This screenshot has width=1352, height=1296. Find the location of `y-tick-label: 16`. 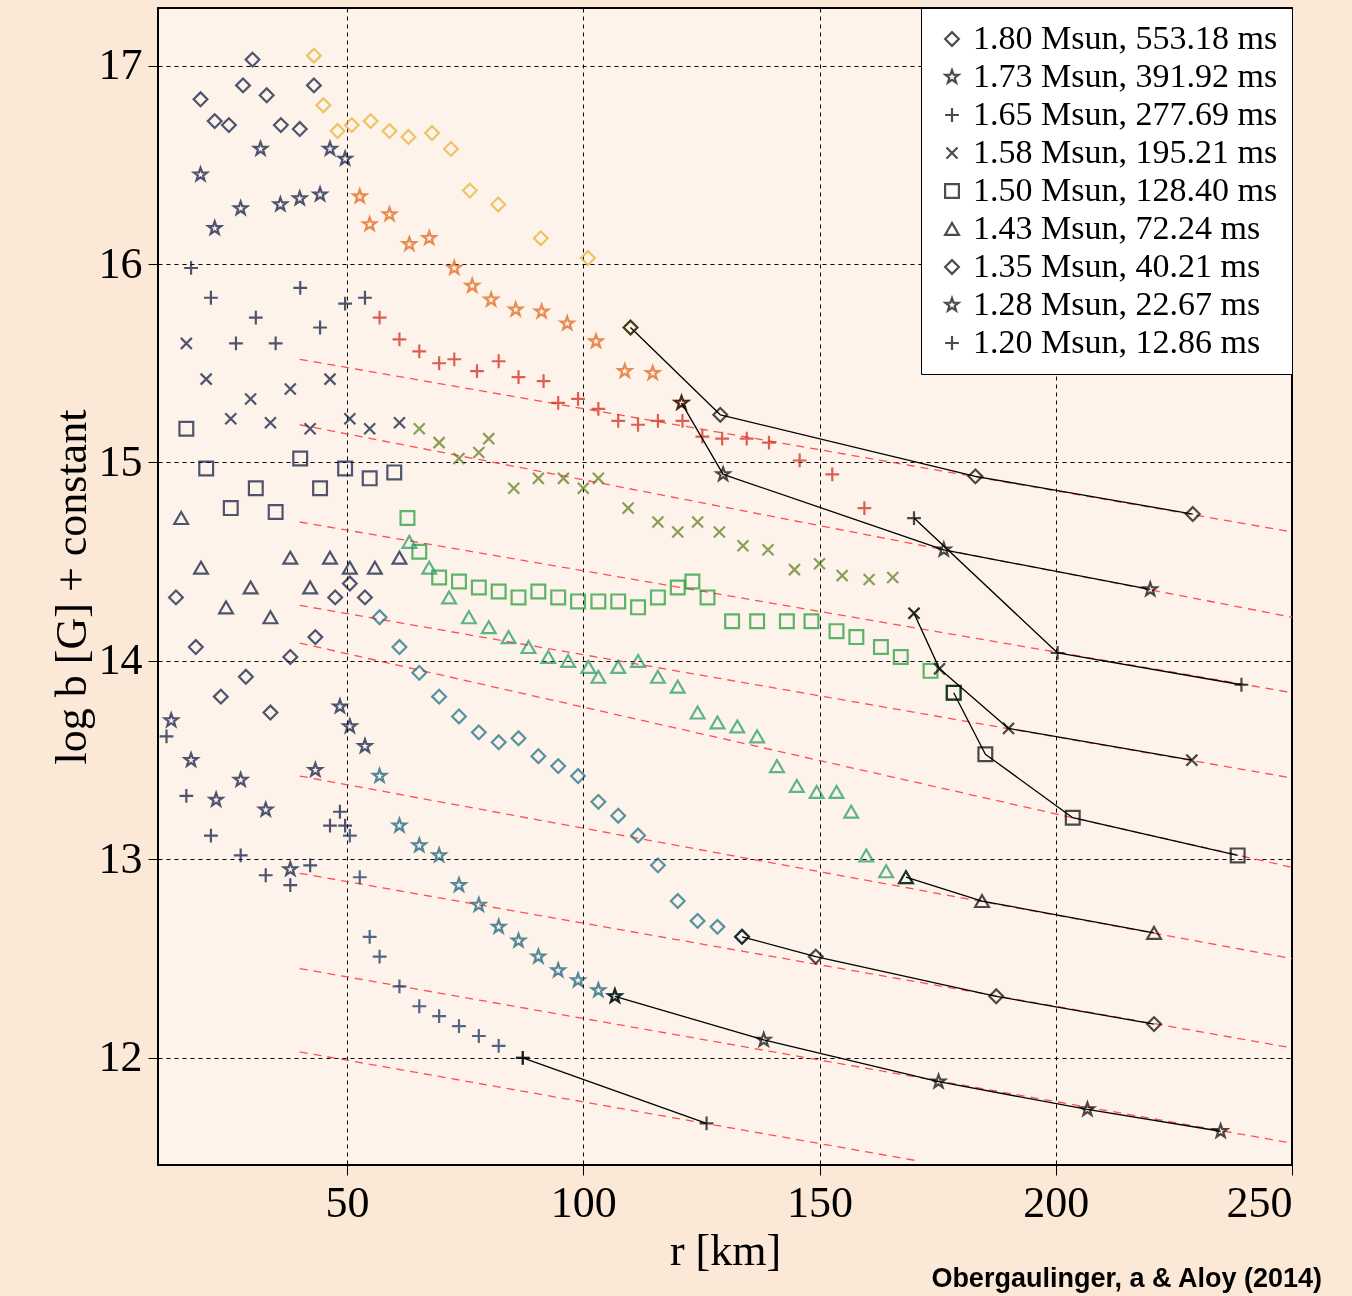

y-tick-label: 16 is located at coordinates (120, 263).